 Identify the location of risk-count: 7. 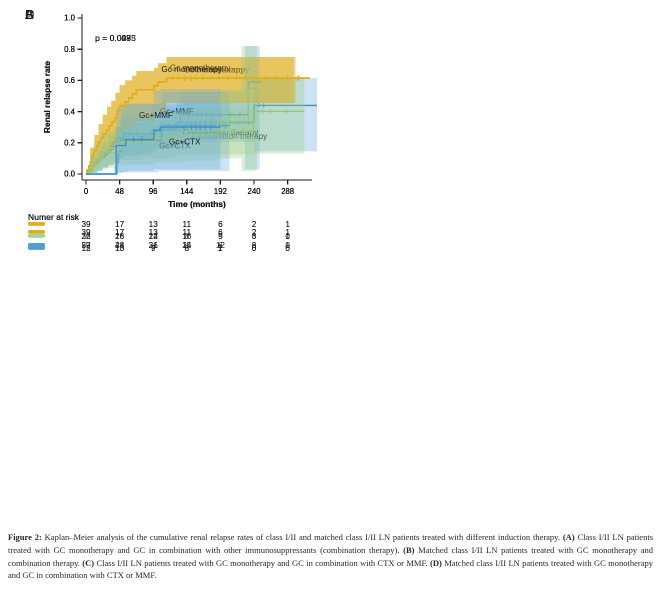
(153, 248).